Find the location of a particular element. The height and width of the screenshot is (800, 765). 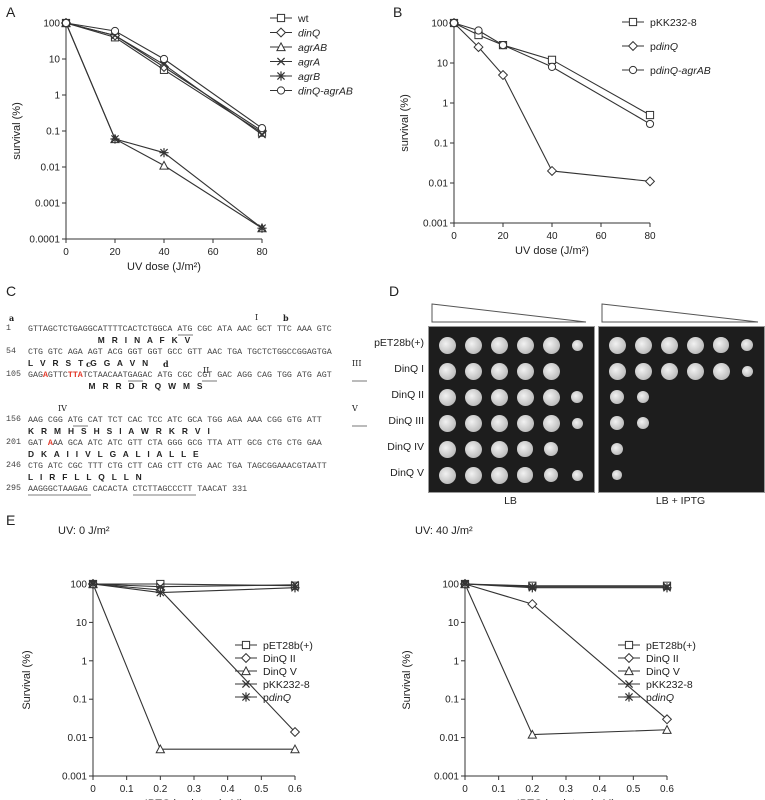

y-tick-label: 10 is located at coordinates (55, 60).